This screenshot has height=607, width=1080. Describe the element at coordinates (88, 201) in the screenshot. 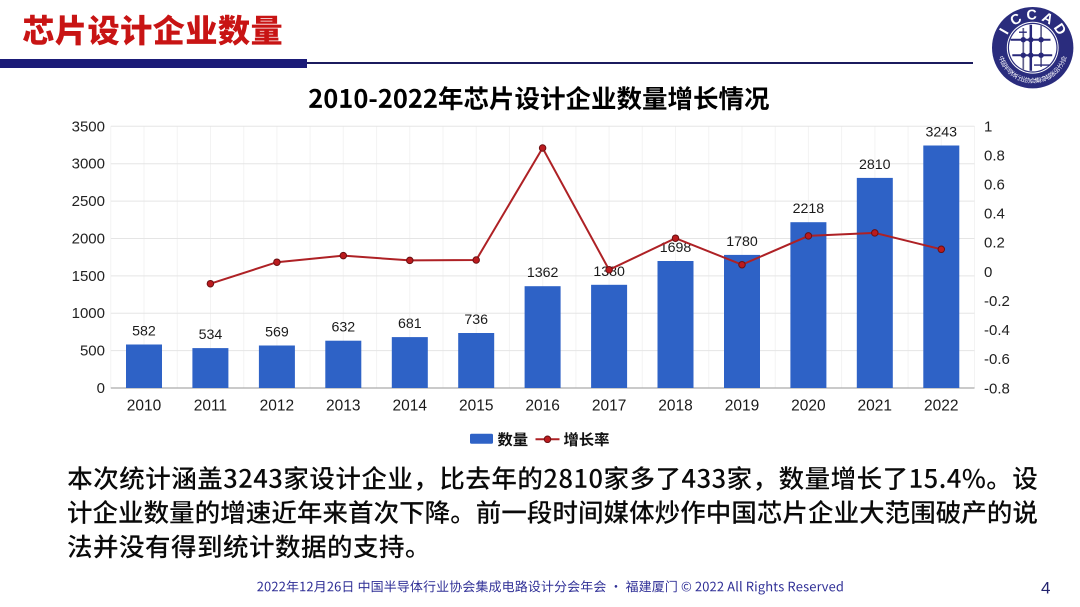

I see `svg-text: 2500` at that location.